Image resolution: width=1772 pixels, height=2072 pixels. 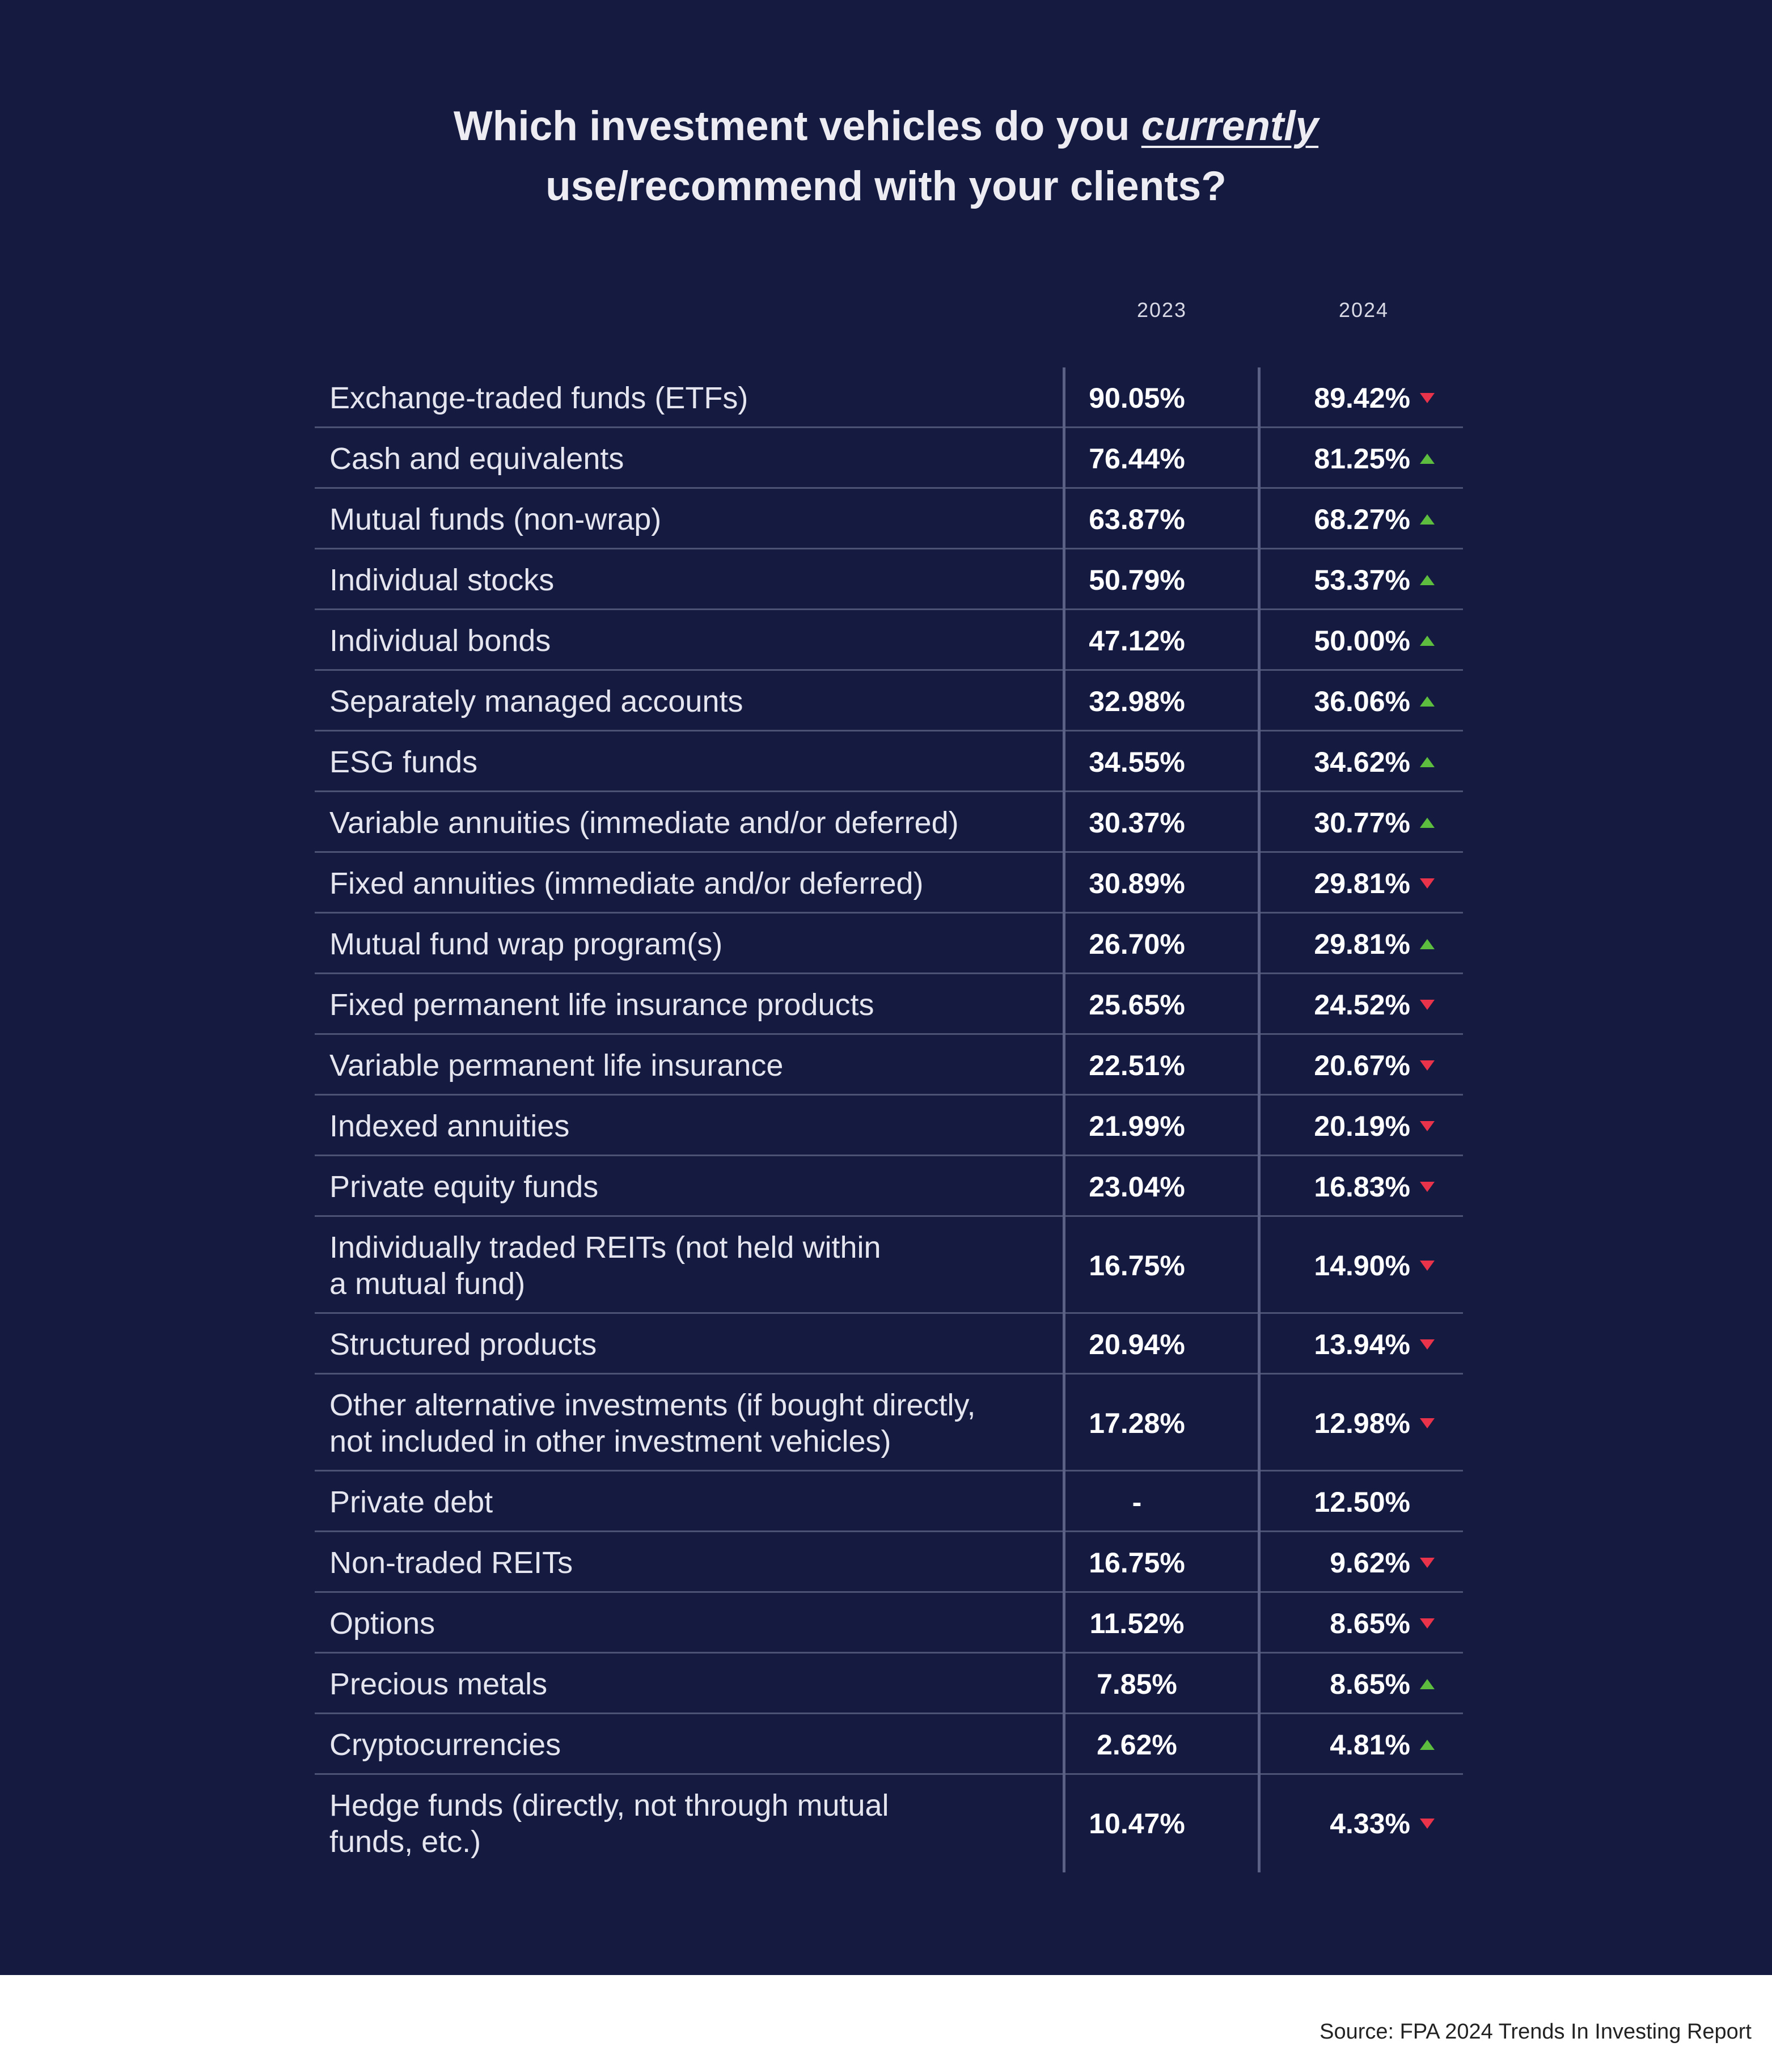 What do you see at coordinates (536, 701) in the screenshot?
I see `row-label: Separately managed accounts` at bounding box center [536, 701].